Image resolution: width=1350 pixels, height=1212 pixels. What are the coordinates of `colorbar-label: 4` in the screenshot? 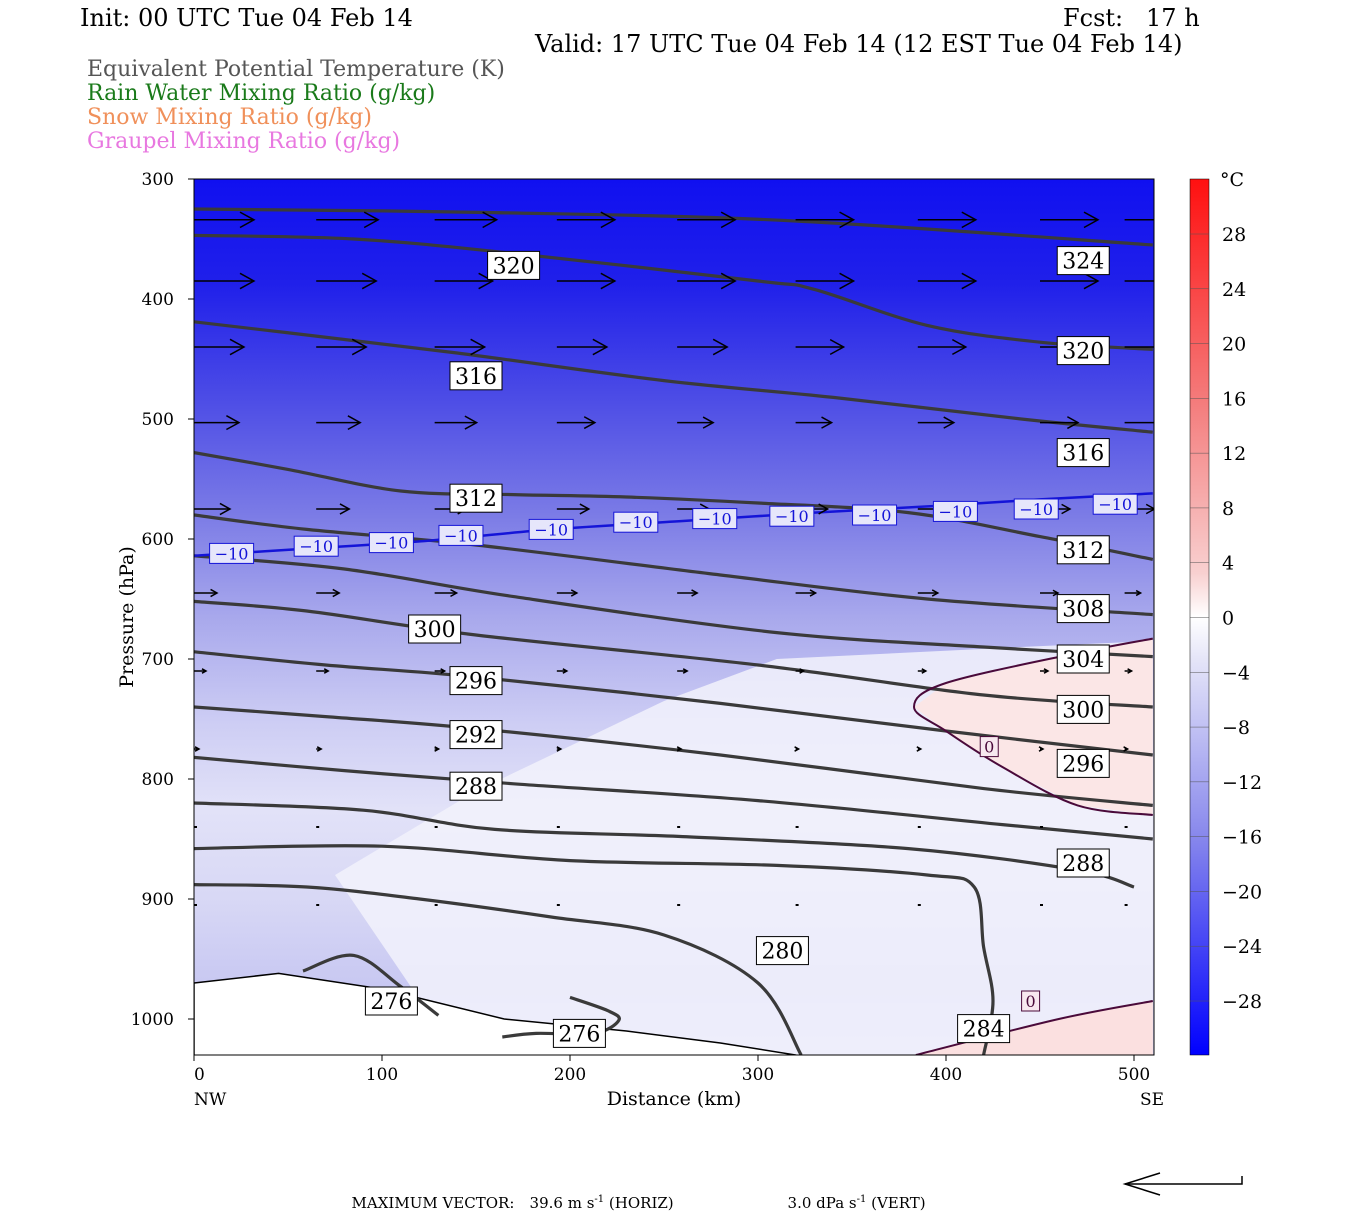 It's located at (1228, 564).